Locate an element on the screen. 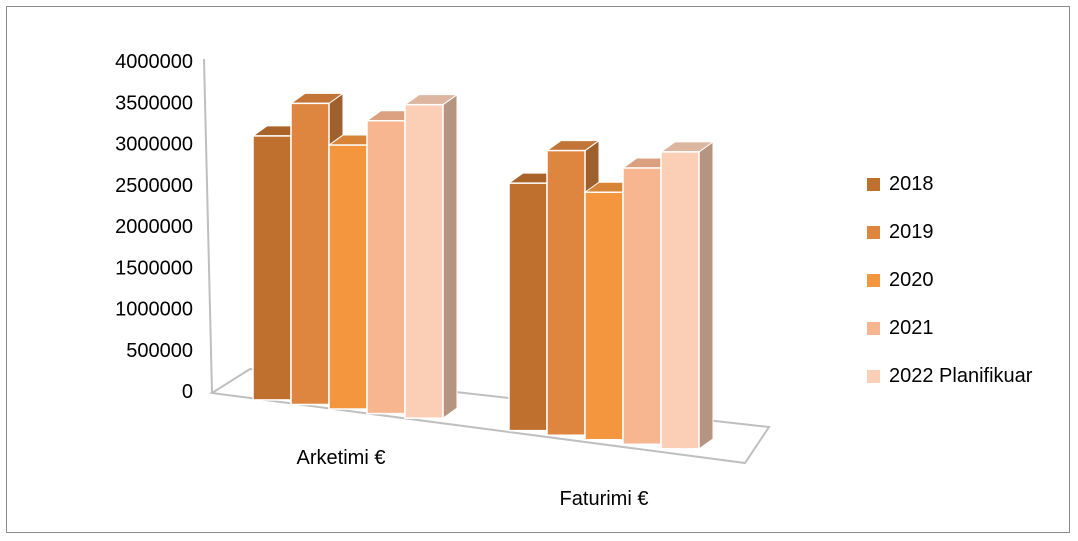 The width and height of the screenshot is (1078, 541). y-tick-label: 1500000 is located at coordinates (154, 268).